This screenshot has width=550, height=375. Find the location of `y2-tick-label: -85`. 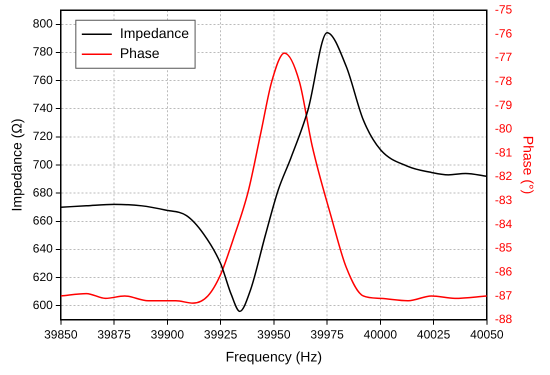

y2-tick-label: -85 is located at coordinates (503, 247).